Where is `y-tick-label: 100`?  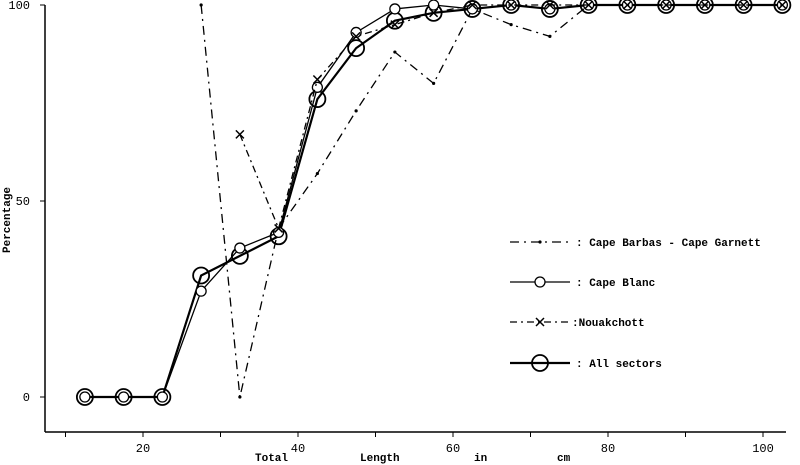 y-tick-label: 100 is located at coordinates (19, 6).